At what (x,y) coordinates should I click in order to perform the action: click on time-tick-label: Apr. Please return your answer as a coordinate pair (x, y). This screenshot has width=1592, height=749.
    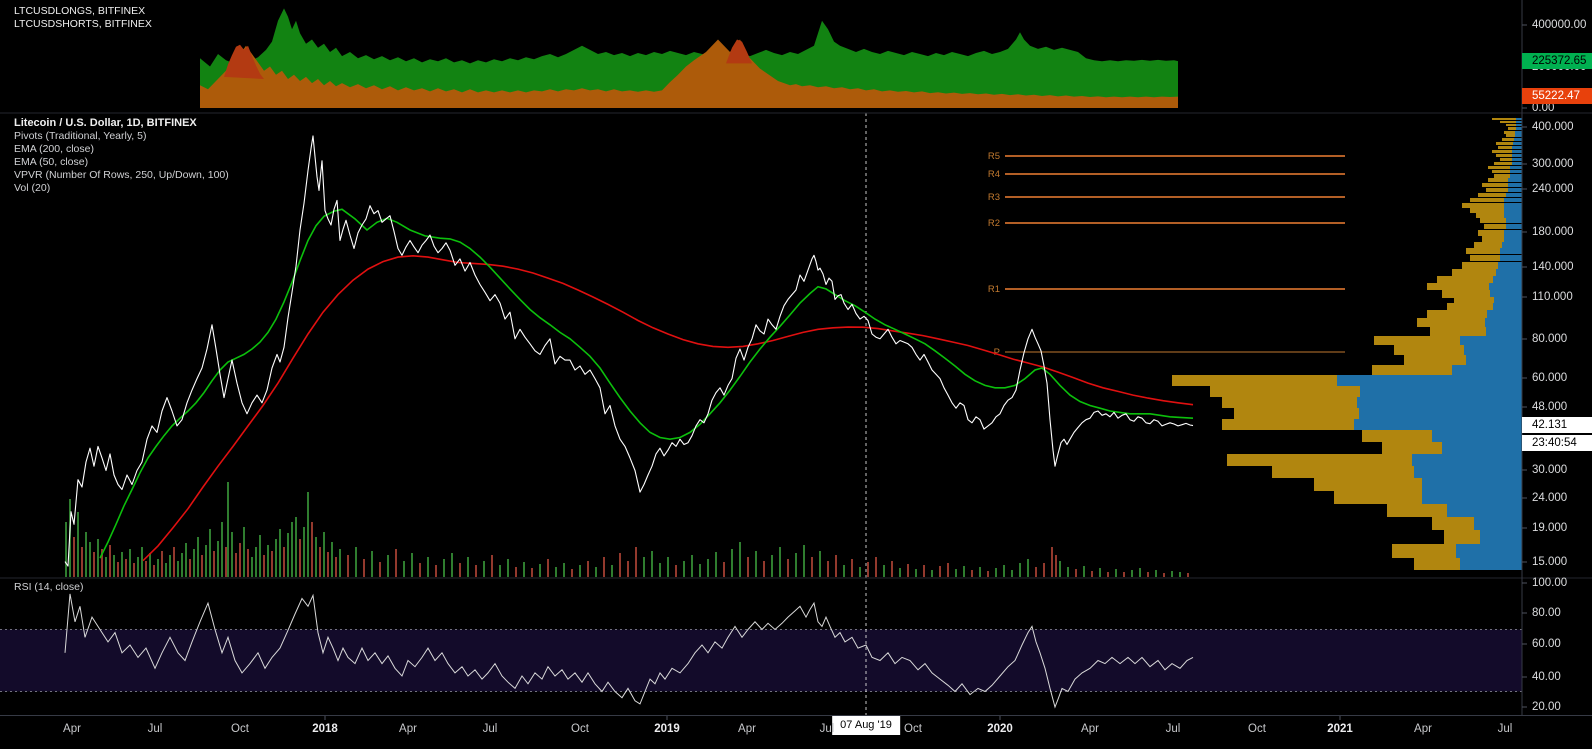
    Looking at the image, I should click on (747, 729).